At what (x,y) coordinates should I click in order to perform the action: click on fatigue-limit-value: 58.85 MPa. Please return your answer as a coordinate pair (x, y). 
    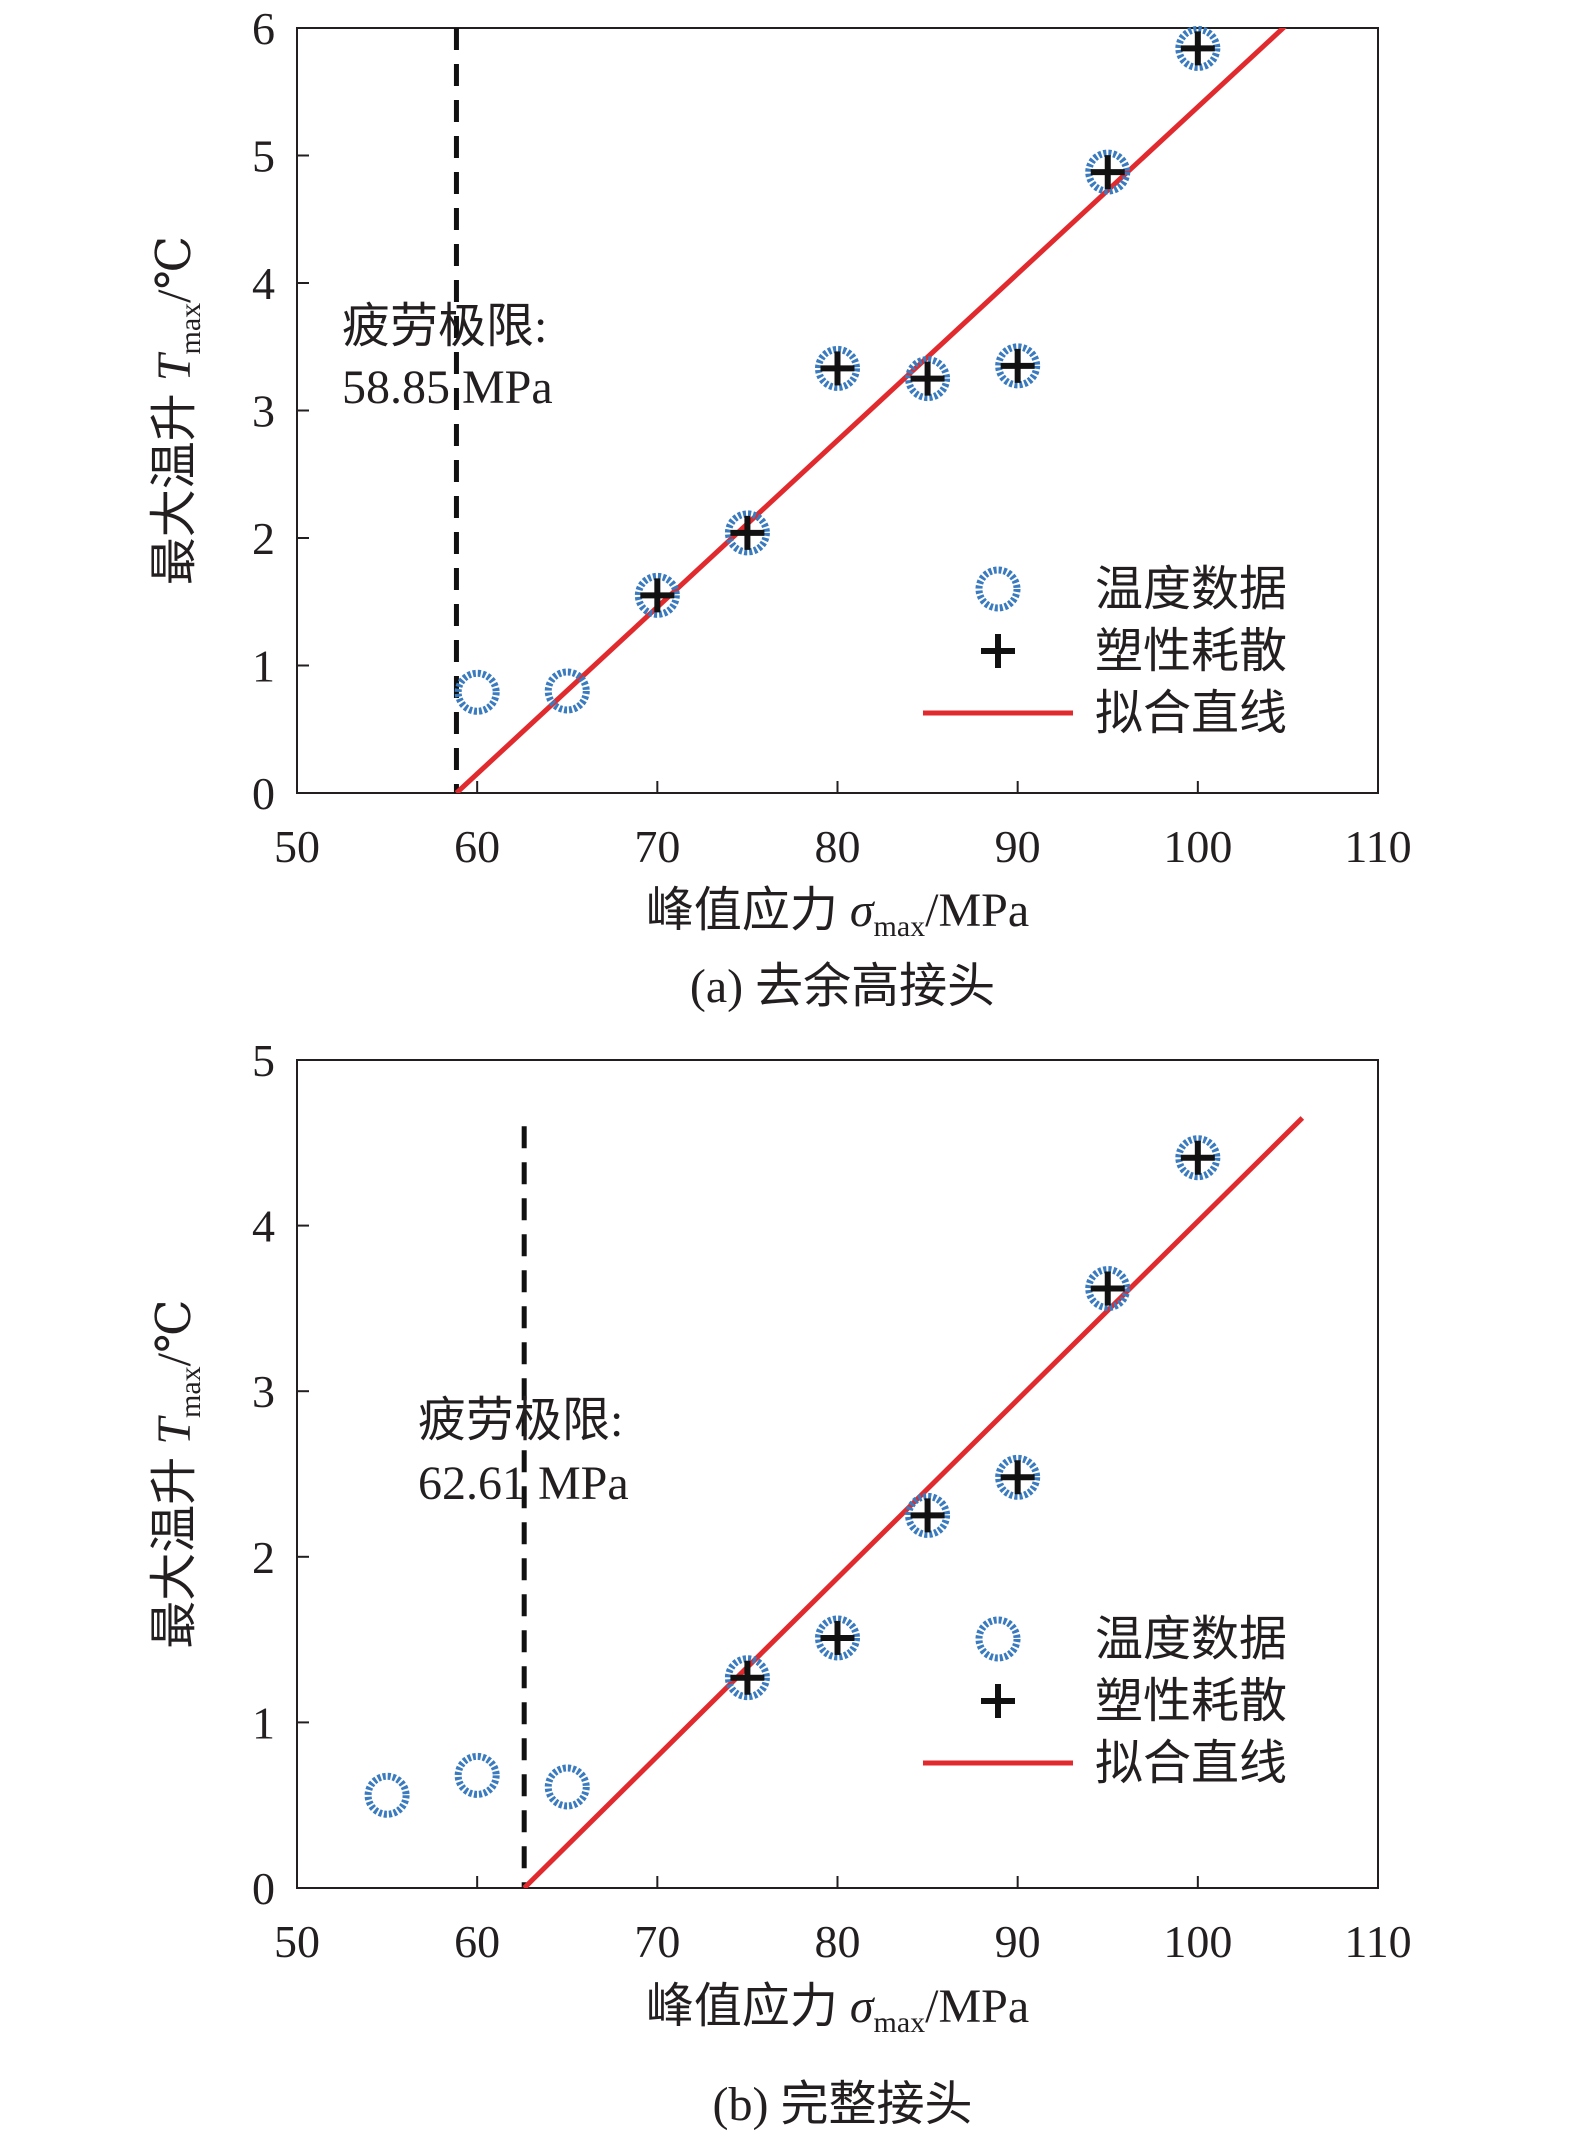
    Looking at the image, I should click on (447, 387).